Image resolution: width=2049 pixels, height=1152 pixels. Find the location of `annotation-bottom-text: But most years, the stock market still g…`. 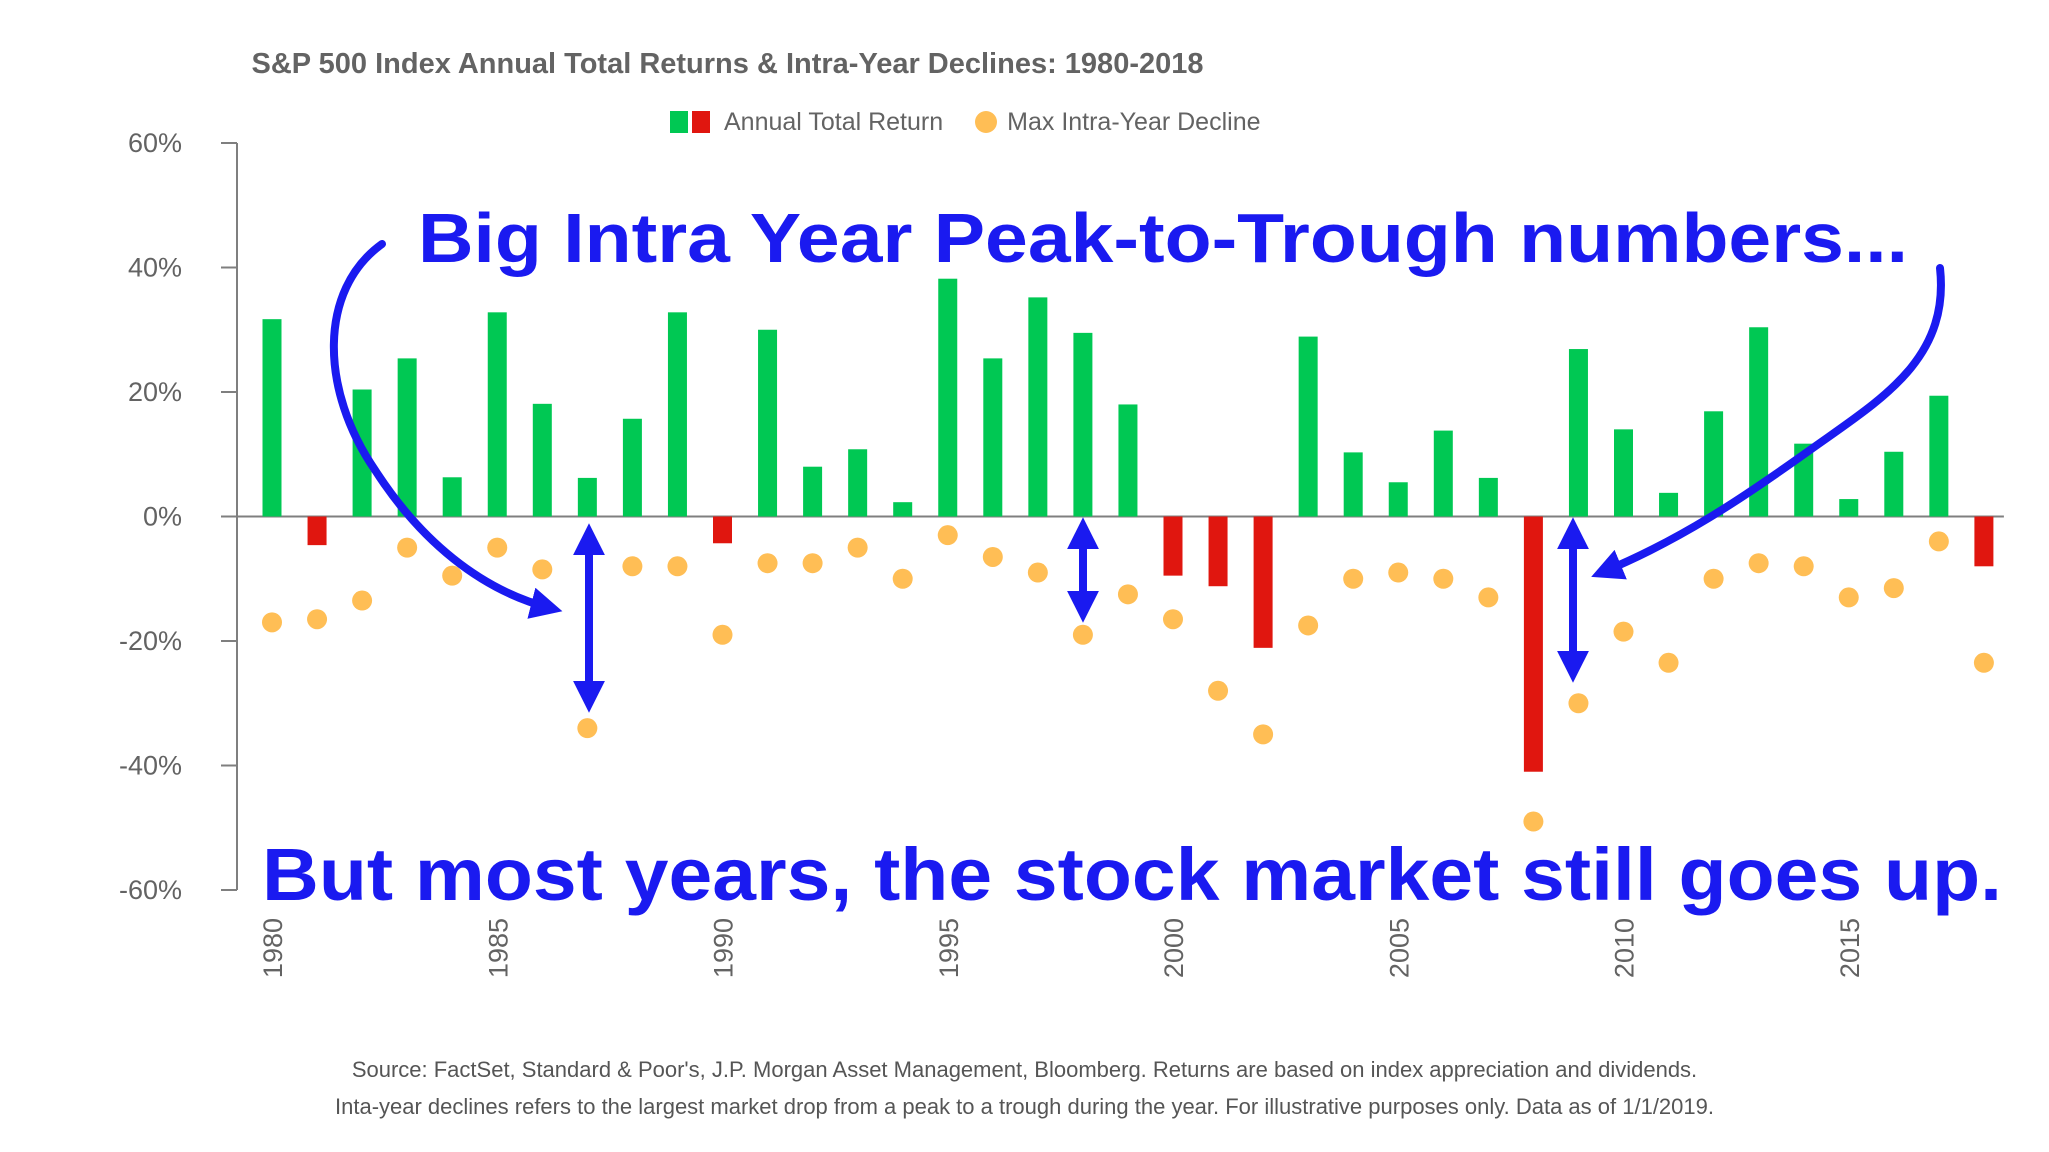

annotation-bottom-text: But most years, the stock market still g… is located at coordinates (1132, 874).